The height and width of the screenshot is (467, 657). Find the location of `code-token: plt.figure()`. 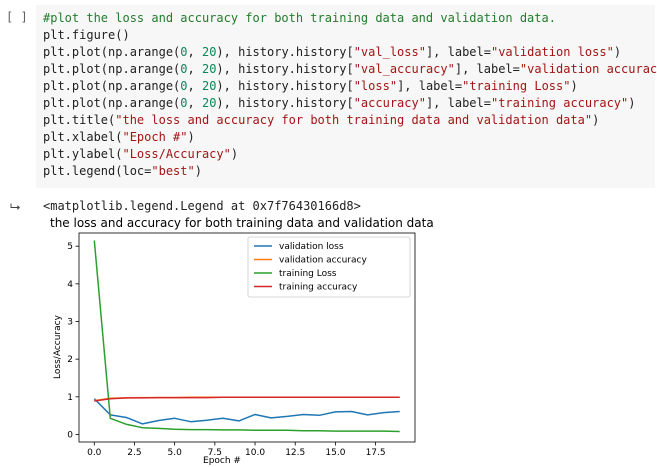

code-token: plt.figure() is located at coordinates (86, 35).